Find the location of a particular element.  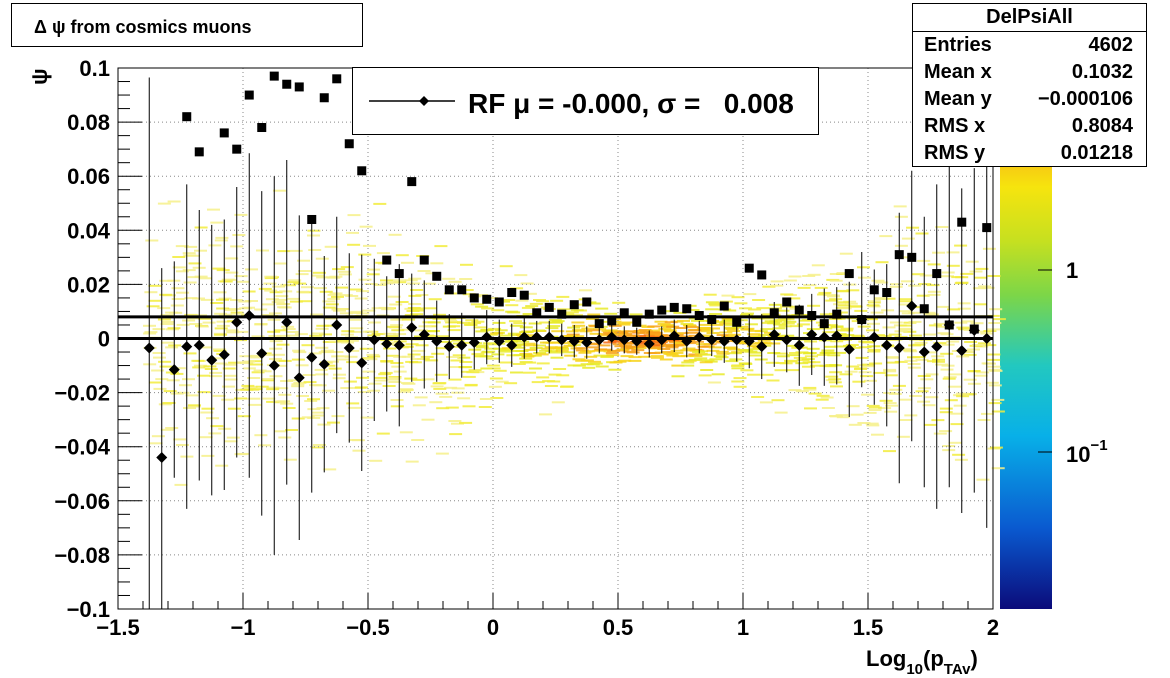

stats-value: −0.000106 is located at coordinates (1085, 99).